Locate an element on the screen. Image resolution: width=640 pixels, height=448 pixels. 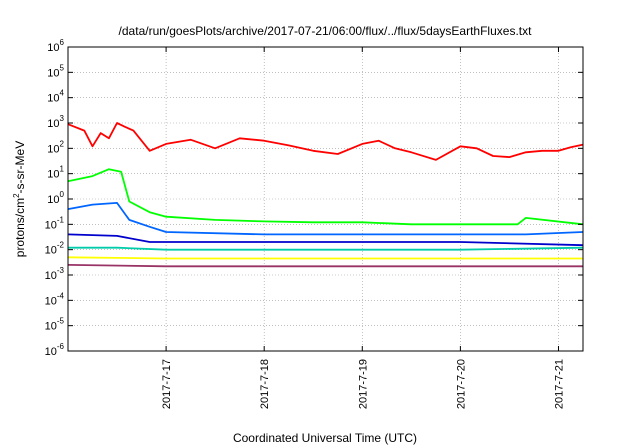
y-tick-label: 10⁻⁵ is located at coordinates (55, 325).